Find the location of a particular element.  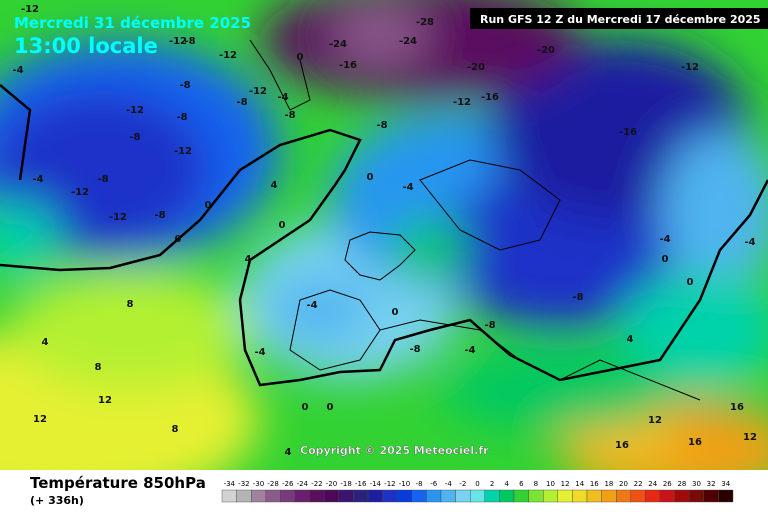

scale-label: -12 is located at coordinates (389, 484).